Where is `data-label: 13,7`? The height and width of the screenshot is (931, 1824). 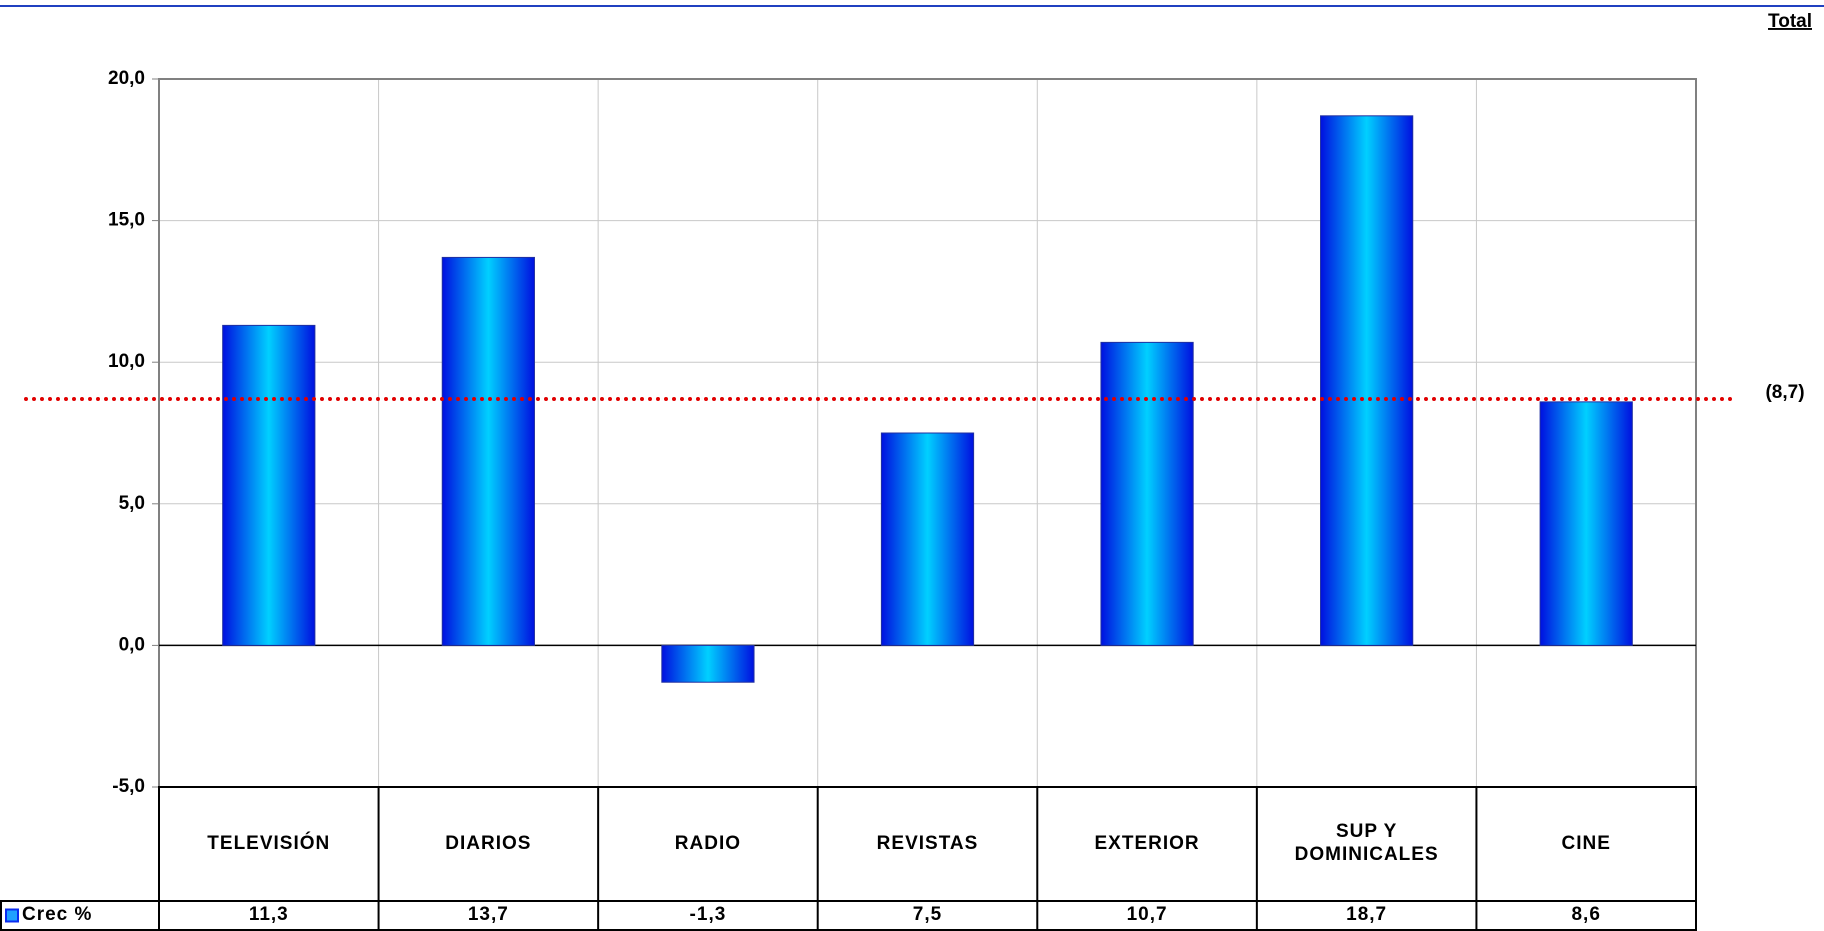 data-label: 13,7 is located at coordinates (488, 915).